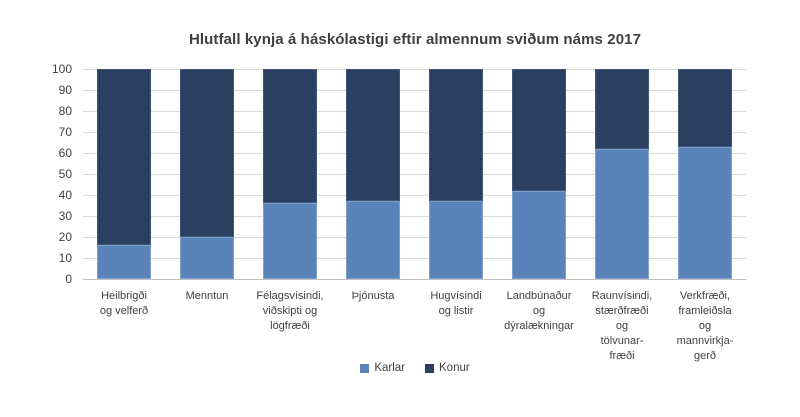 The height and width of the screenshot is (417, 800). Describe the element at coordinates (290, 311) in the screenshot. I see `category-label-2: Félagsvísindi, viðskipti og lögfræði` at that location.